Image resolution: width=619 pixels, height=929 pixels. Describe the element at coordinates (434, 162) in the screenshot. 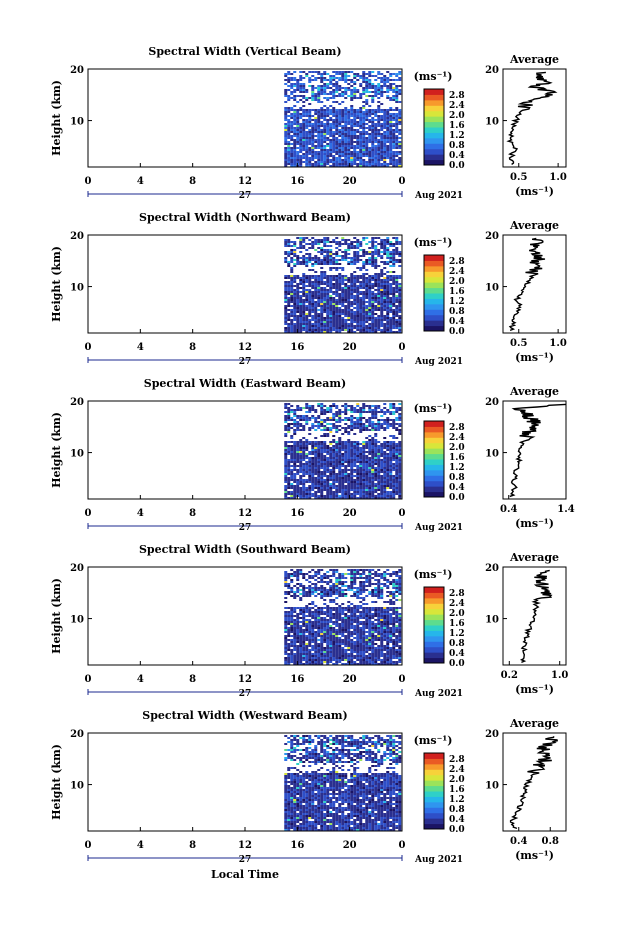

I see `colorbar-swatch` at that location.